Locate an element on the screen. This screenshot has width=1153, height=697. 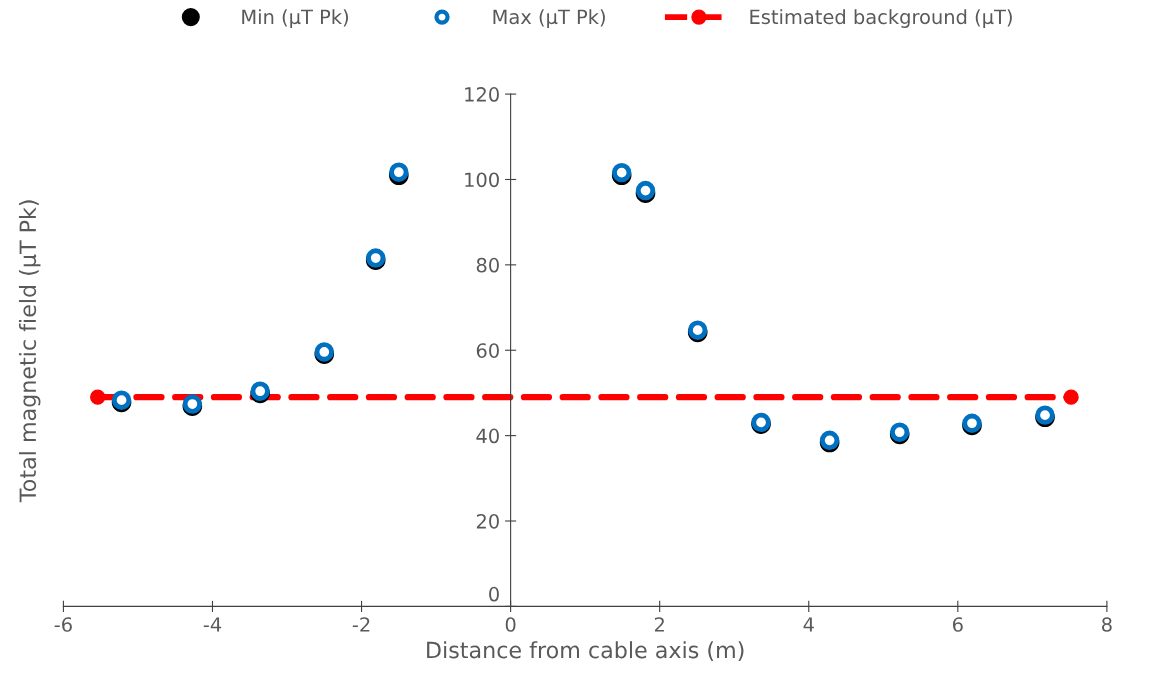
x-tick-label: 6 is located at coordinates (957, 624).